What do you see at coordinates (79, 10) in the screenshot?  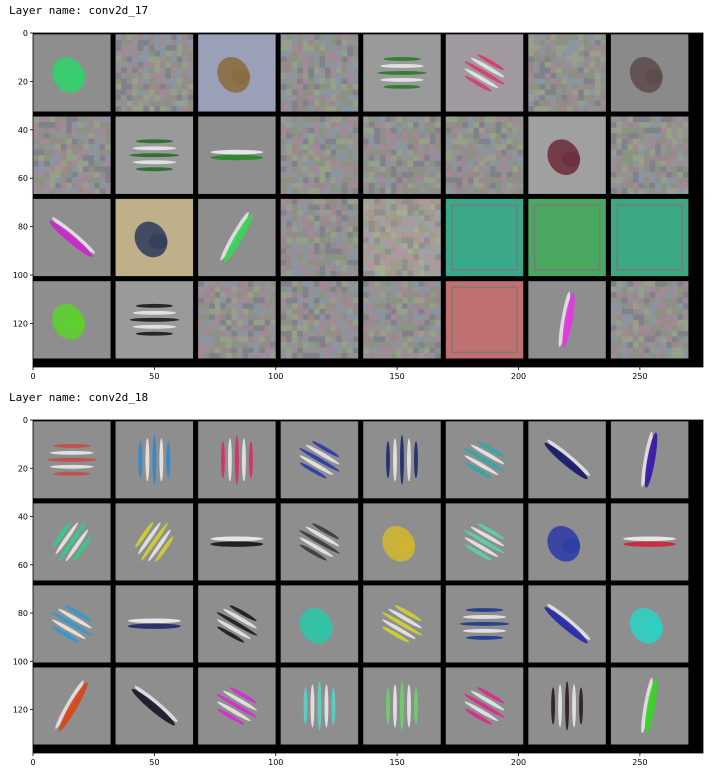 I see `layer-label-1: Layer name: conv2d_17` at bounding box center [79, 10].